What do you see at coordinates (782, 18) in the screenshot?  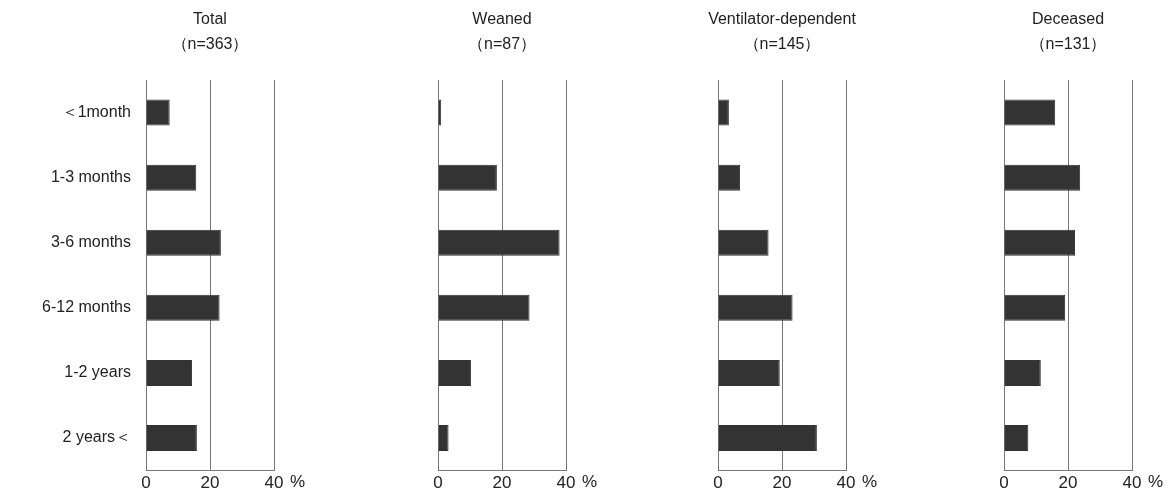 I see `chart-title: Ventilator-dependent` at bounding box center [782, 18].